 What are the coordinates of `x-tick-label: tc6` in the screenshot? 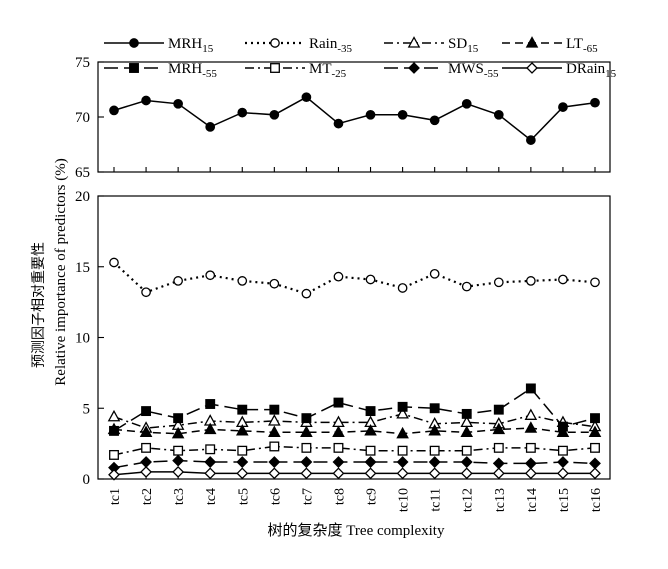 It's located at (275, 496).